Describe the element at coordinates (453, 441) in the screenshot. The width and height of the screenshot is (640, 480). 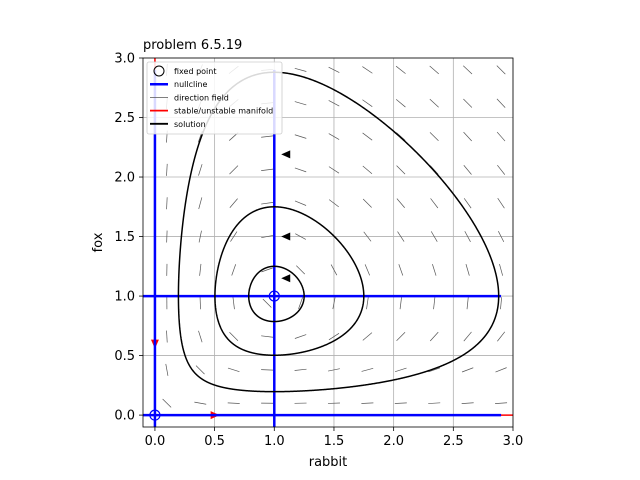
I see `x-tick-label: 2.5` at that location.